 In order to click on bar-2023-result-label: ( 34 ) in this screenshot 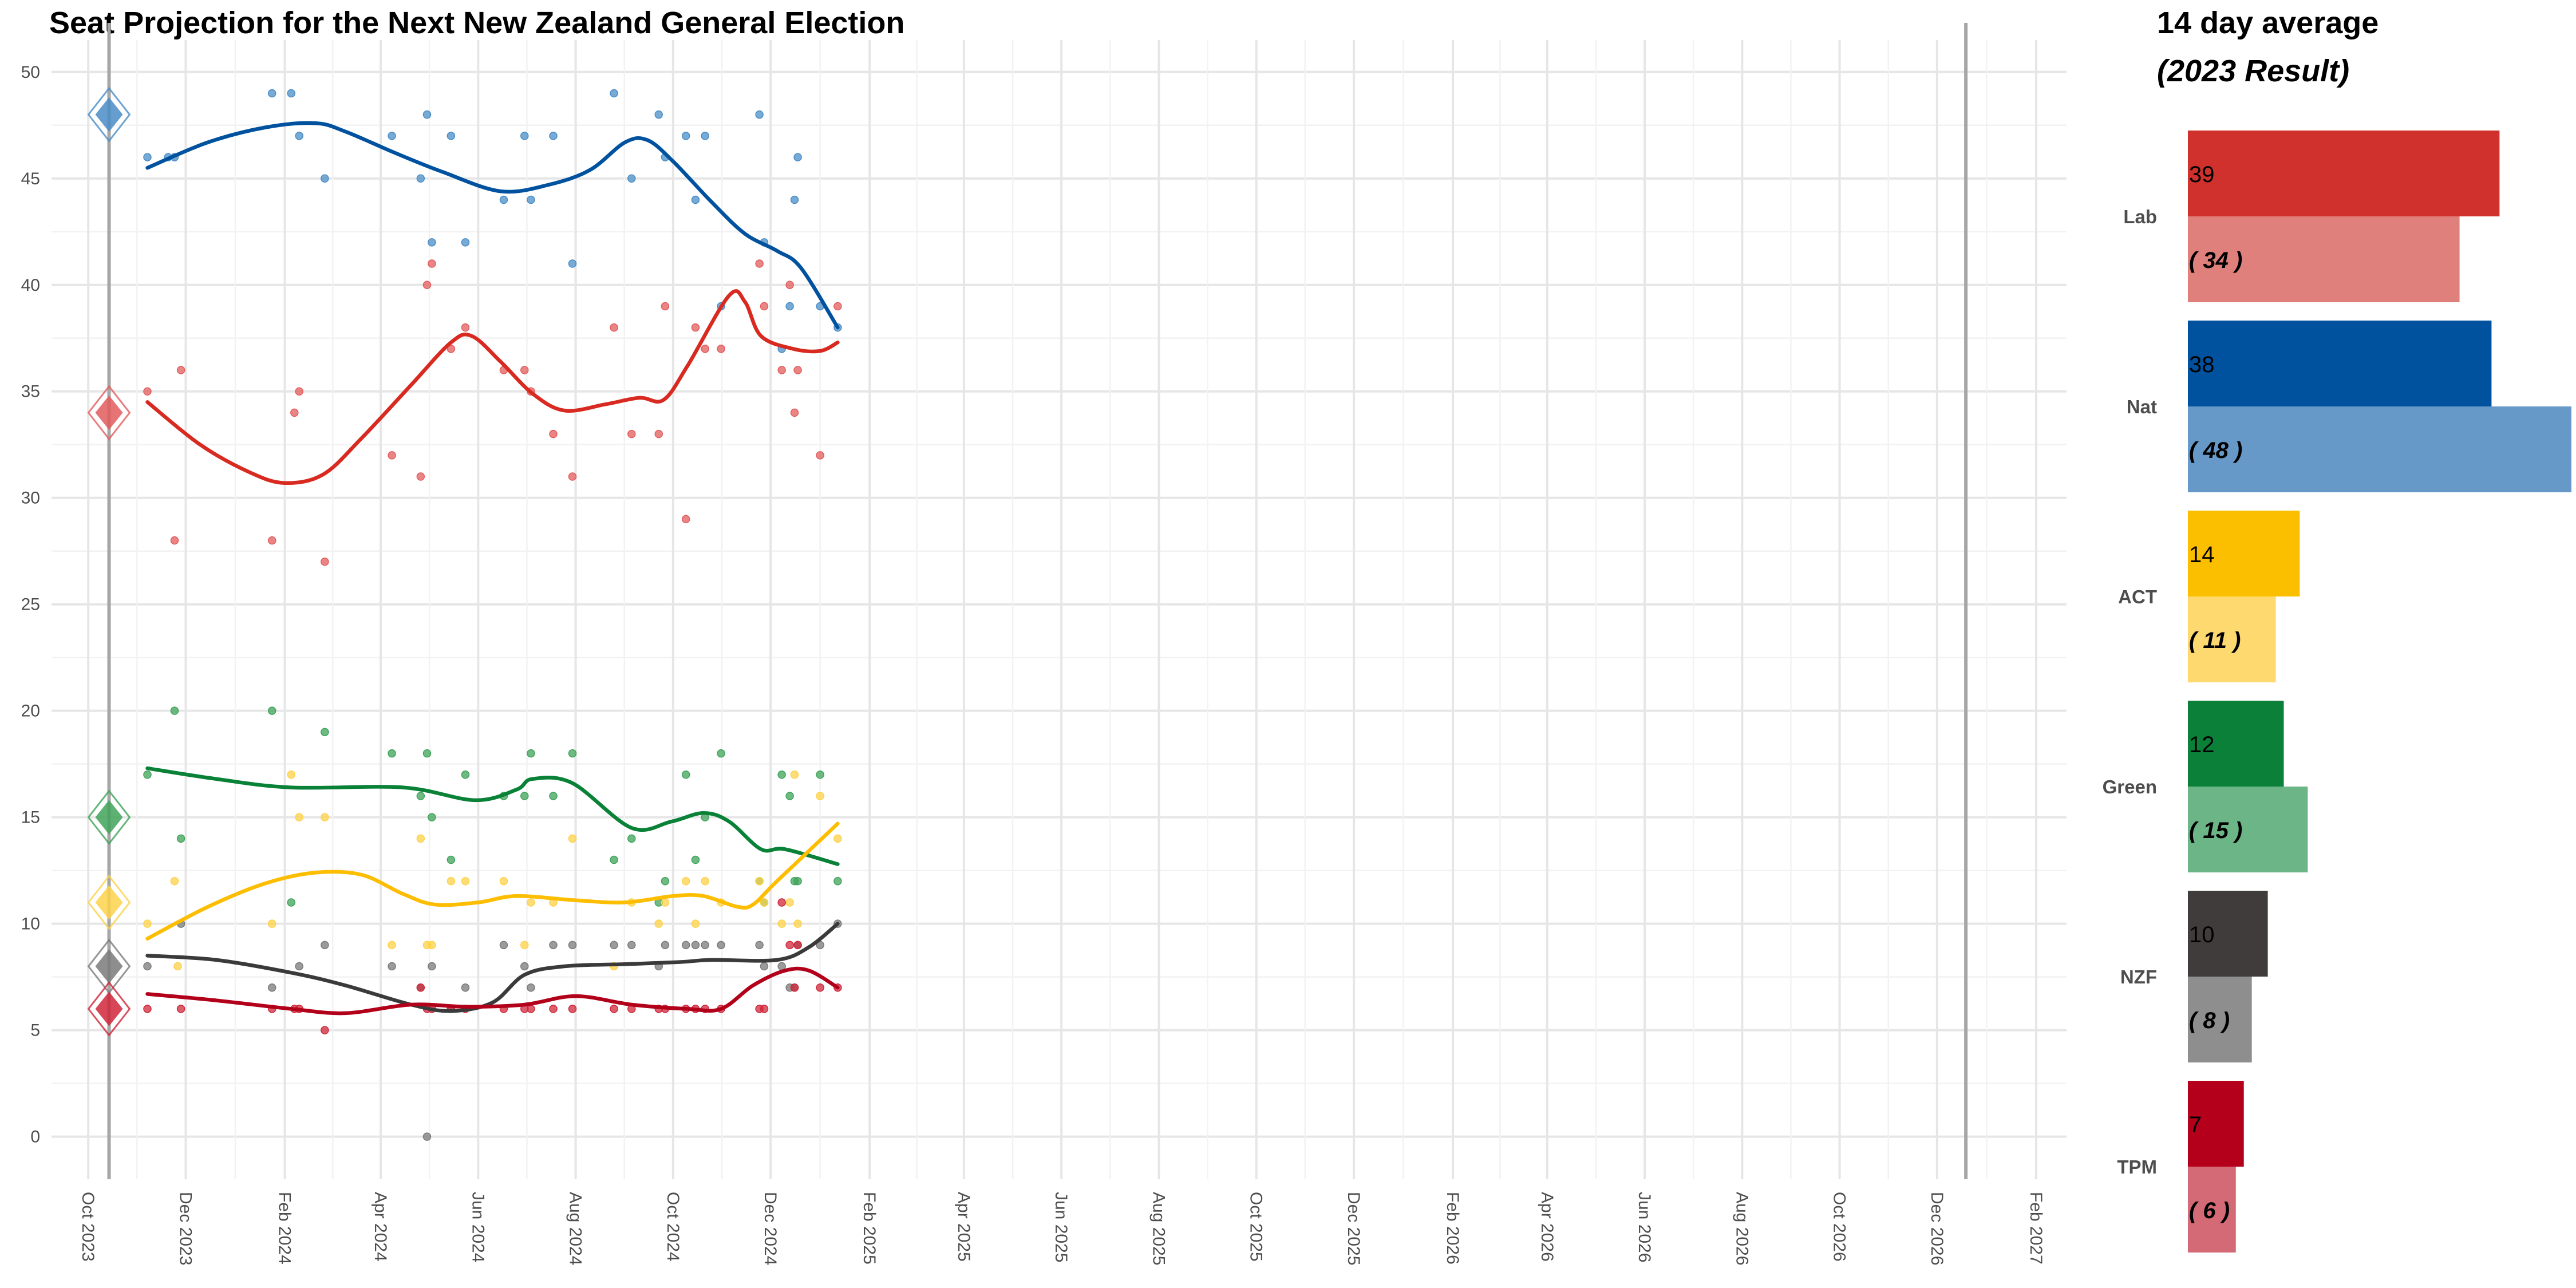, I will do `click(2215, 260)`.